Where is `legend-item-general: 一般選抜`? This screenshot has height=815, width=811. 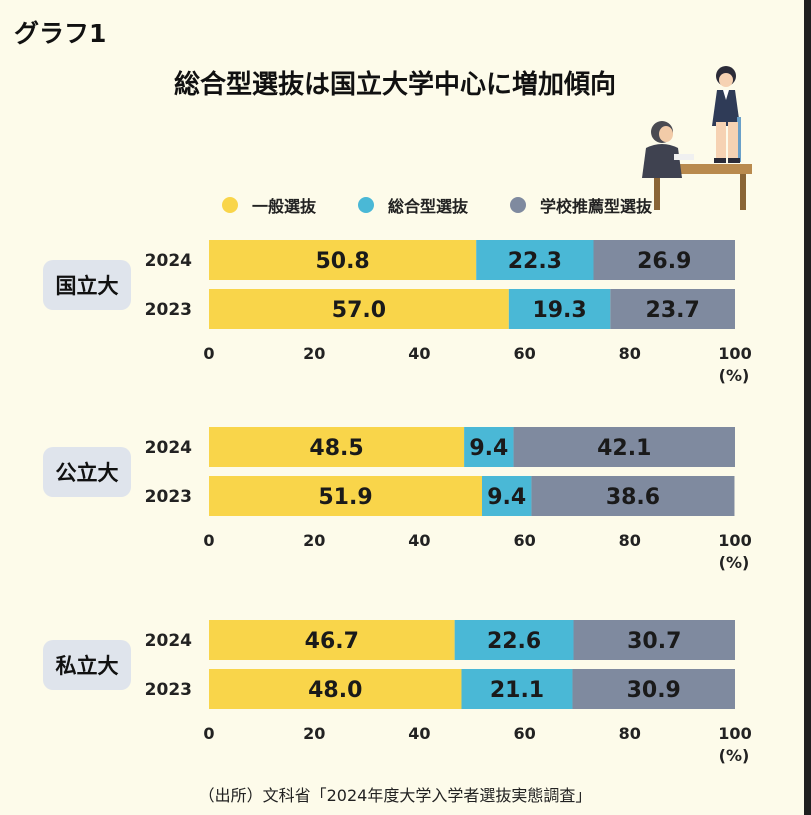
legend-item-general: 一般選抜 is located at coordinates (269, 205).